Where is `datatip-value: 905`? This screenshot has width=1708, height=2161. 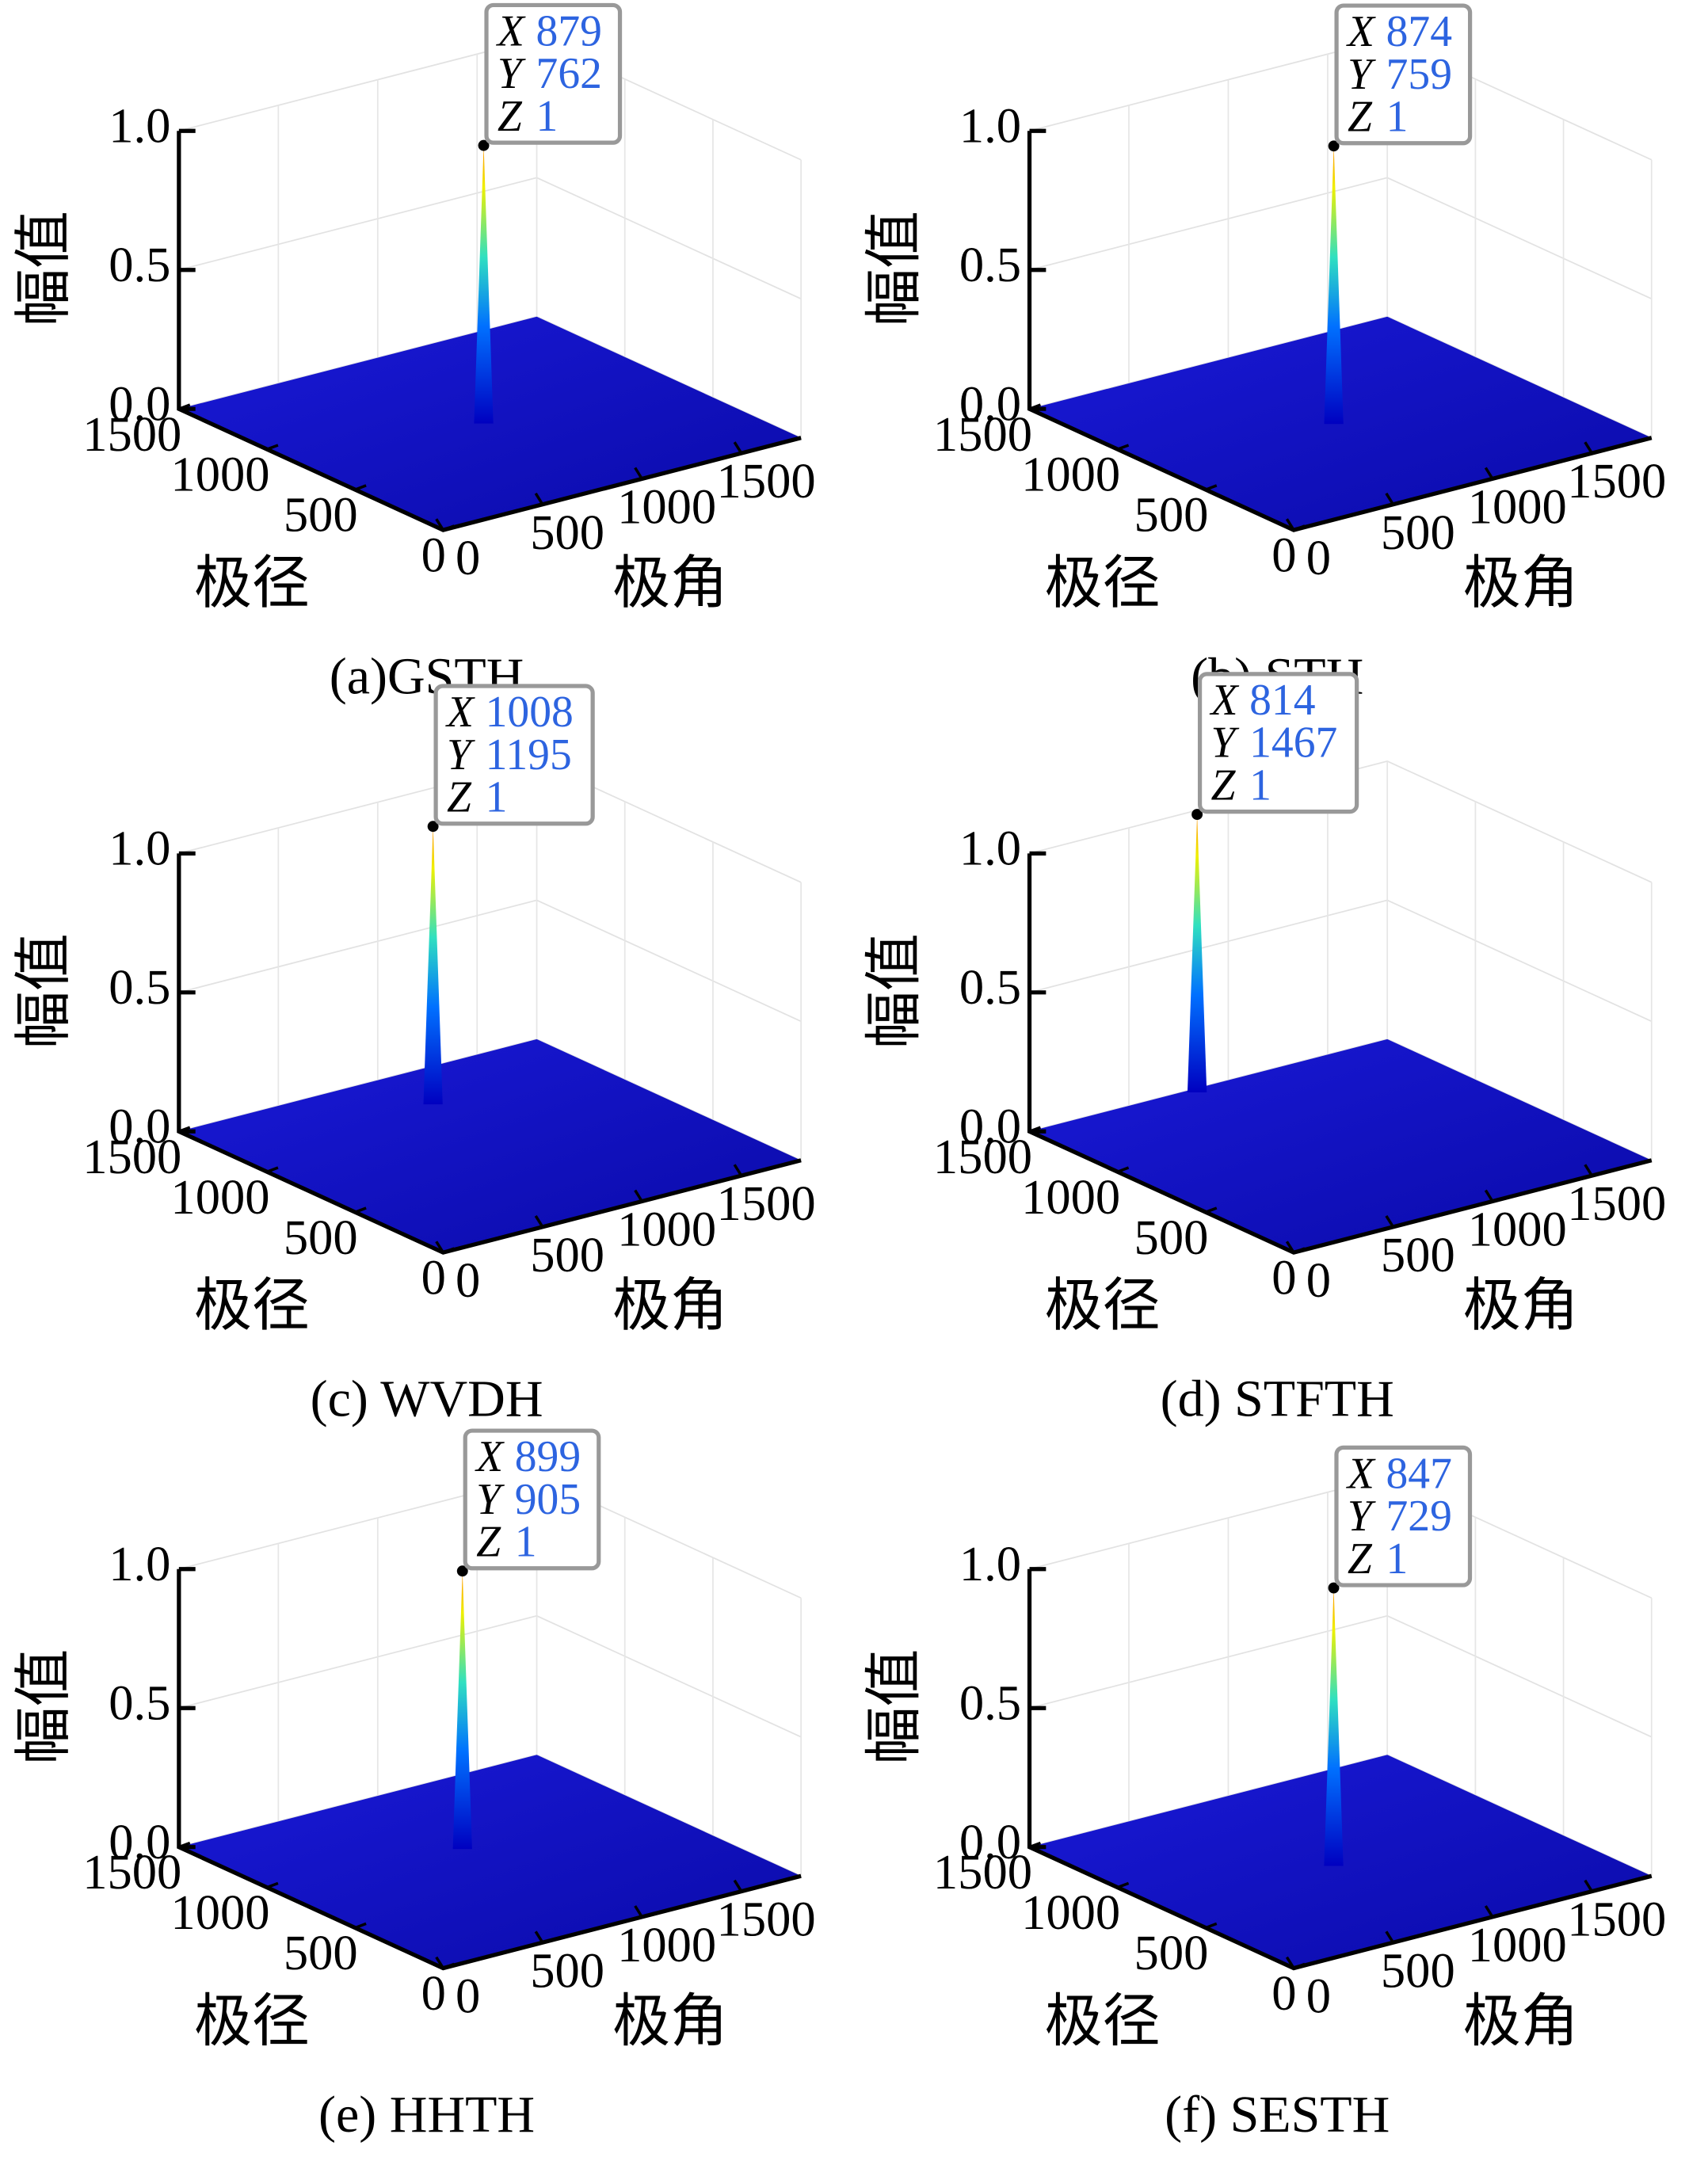 datatip-value: 905 is located at coordinates (548, 1499).